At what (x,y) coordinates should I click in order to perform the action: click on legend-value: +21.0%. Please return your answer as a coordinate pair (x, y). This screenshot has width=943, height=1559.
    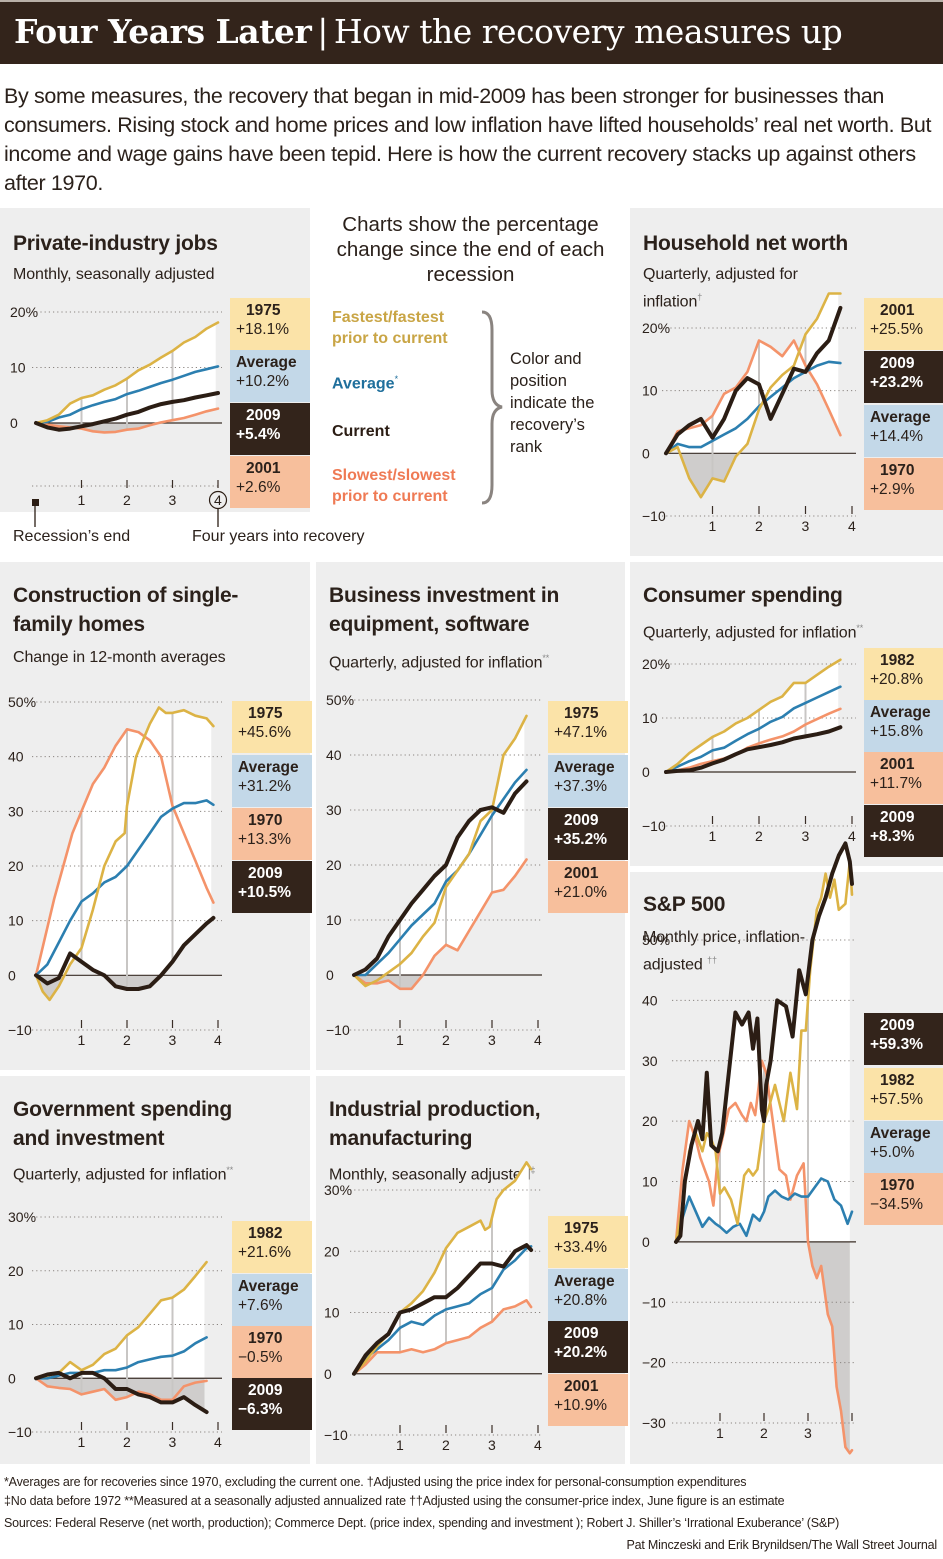
    Looking at the image, I should click on (581, 892).